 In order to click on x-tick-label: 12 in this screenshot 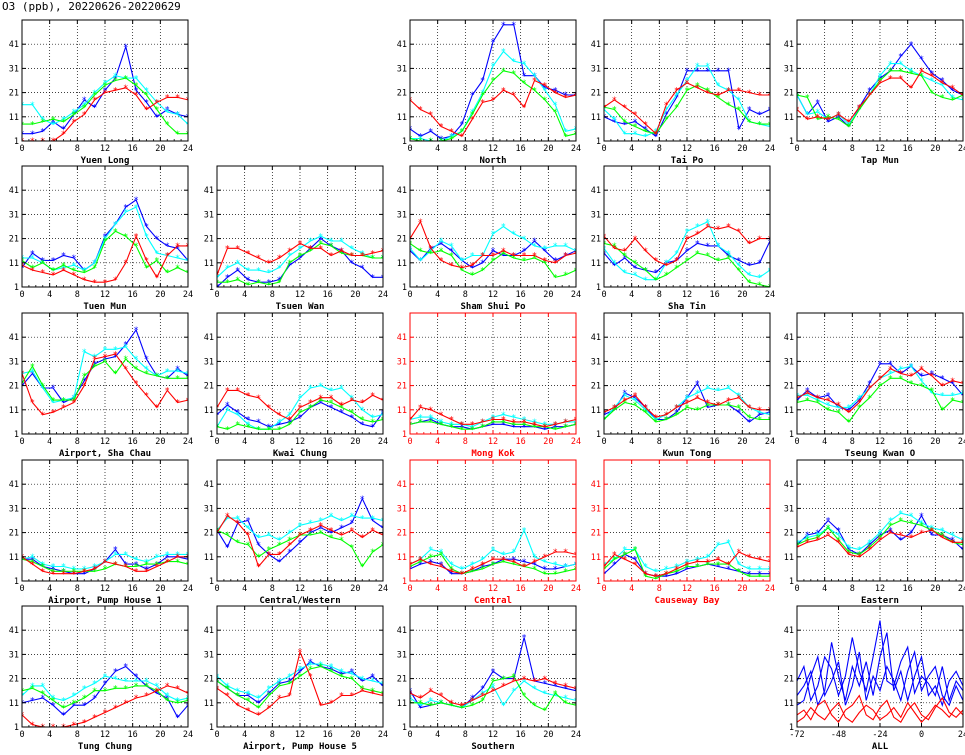, I will do `click(105, 442)`.